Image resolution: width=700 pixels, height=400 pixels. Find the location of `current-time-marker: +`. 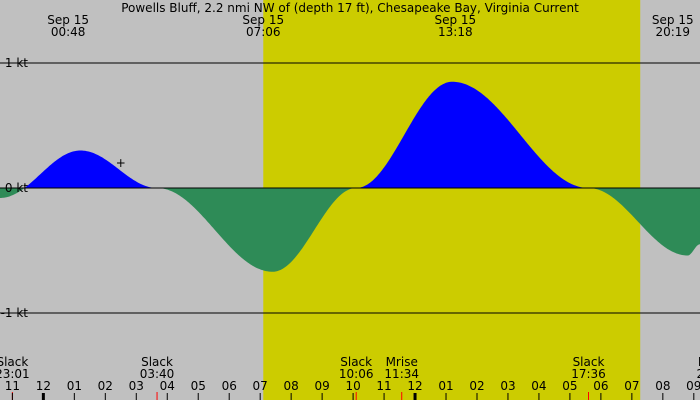

current-time-marker: + is located at coordinates (121, 163).